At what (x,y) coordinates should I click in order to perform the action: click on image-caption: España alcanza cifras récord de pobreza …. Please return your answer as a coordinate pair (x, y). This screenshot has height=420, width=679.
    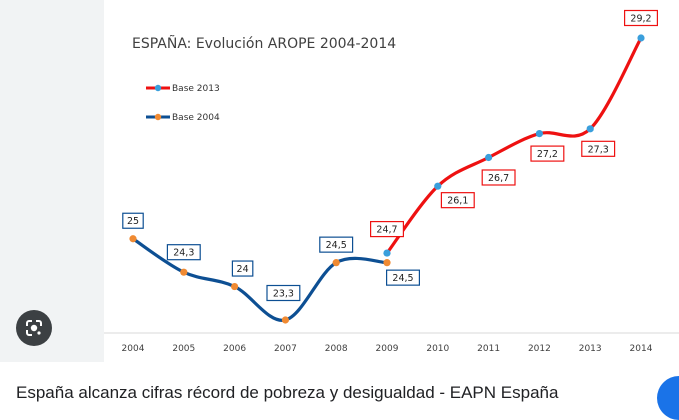
    Looking at the image, I should click on (287, 392).